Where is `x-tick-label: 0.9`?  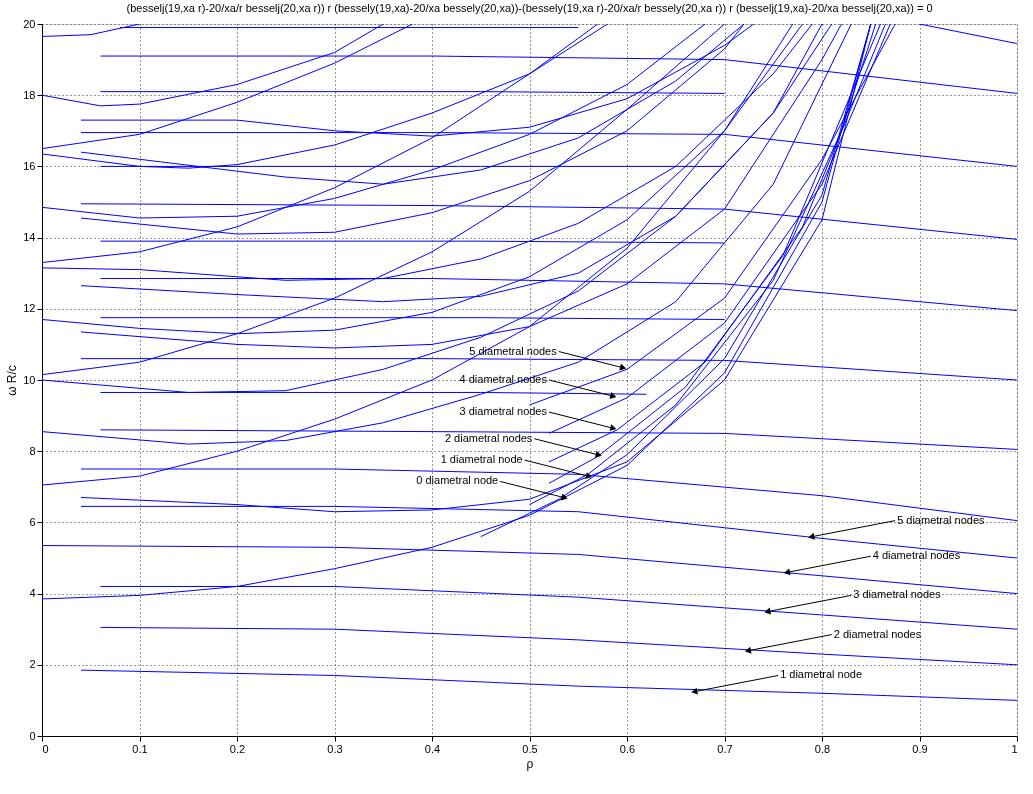
x-tick-label: 0.9 is located at coordinates (920, 748).